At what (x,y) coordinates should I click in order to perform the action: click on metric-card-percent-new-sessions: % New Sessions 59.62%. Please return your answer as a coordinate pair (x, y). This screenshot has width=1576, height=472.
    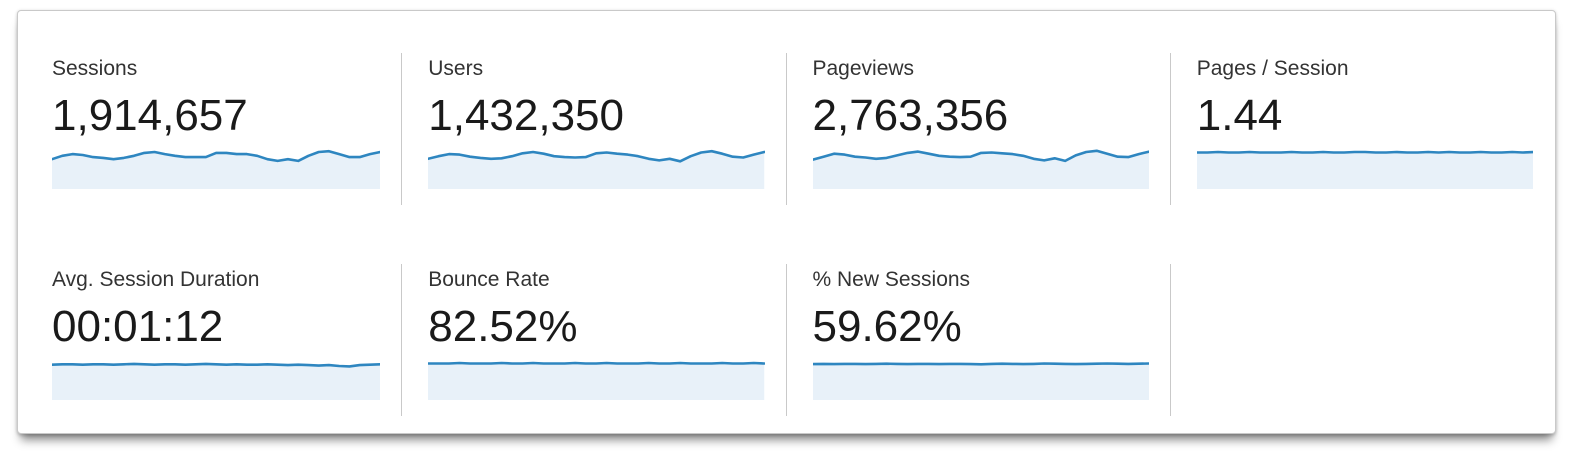
    Looking at the image, I should click on (979, 327).